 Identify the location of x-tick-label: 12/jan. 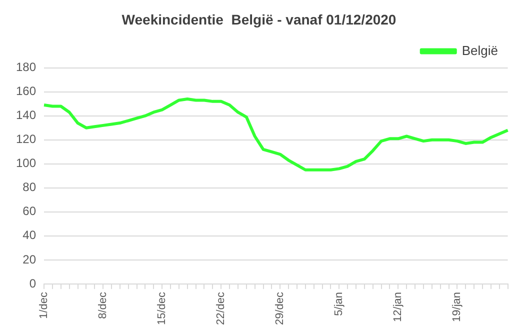
(398, 307).